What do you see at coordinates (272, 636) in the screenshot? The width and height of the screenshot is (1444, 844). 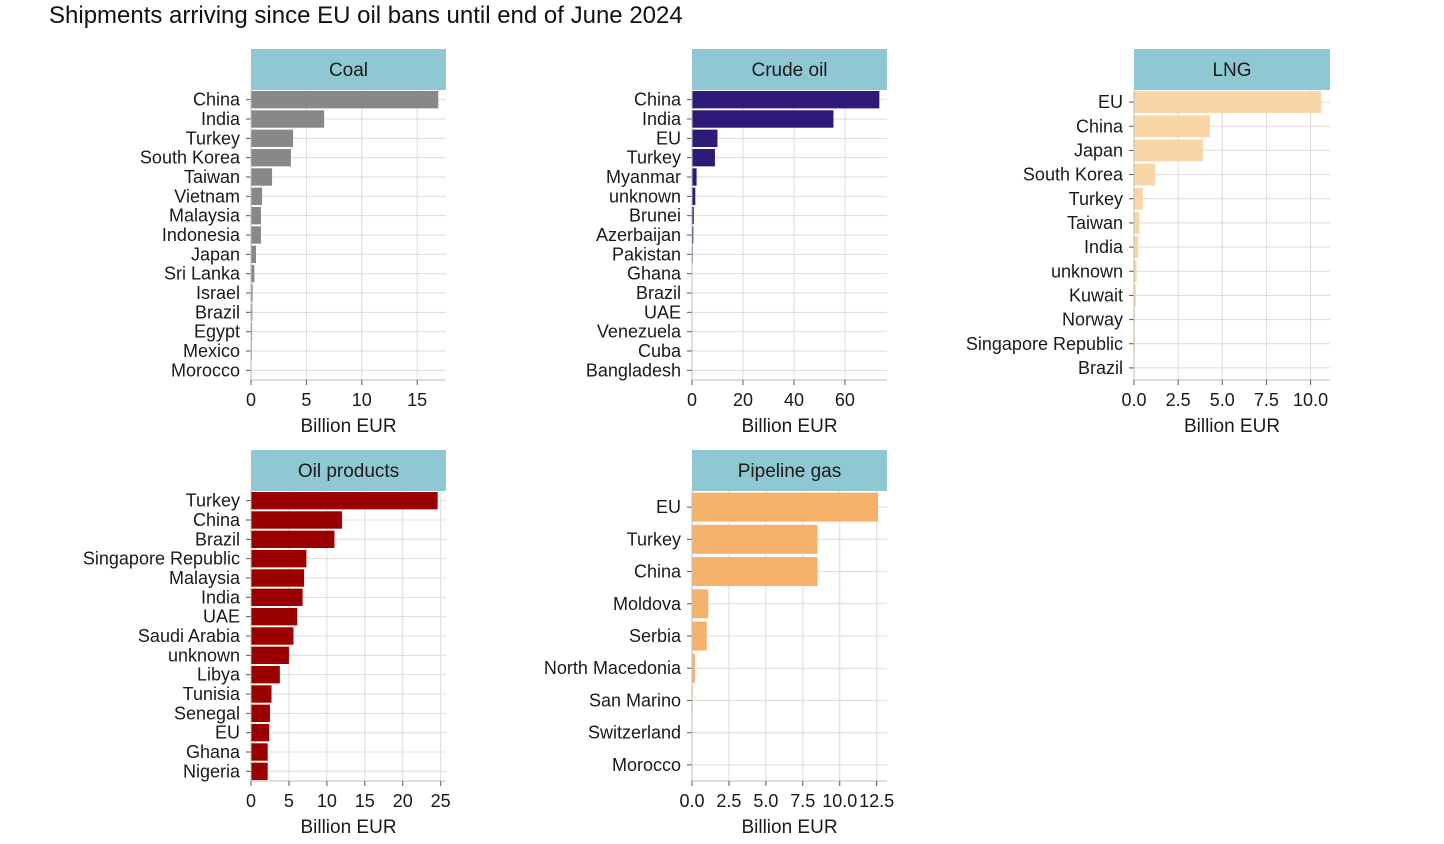 I see `bar-oil-products-saudi-arabia` at bounding box center [272, 636].